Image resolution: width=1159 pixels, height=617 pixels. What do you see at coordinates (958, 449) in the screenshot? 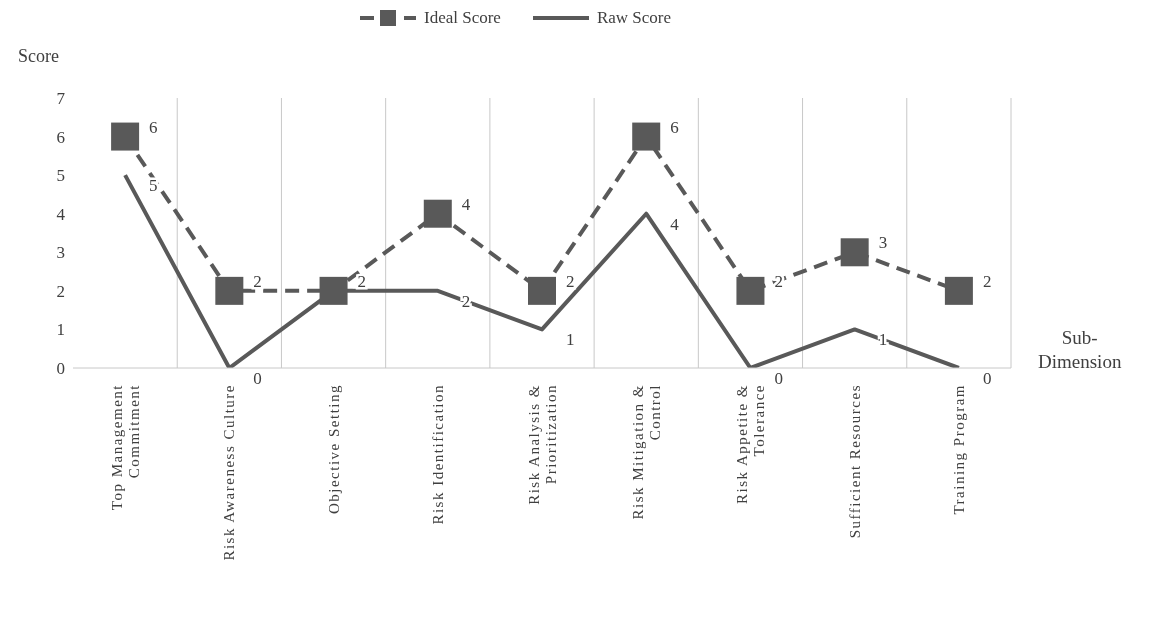
I see `x-tick-label: Training Program` at bounding box center [958, 449].